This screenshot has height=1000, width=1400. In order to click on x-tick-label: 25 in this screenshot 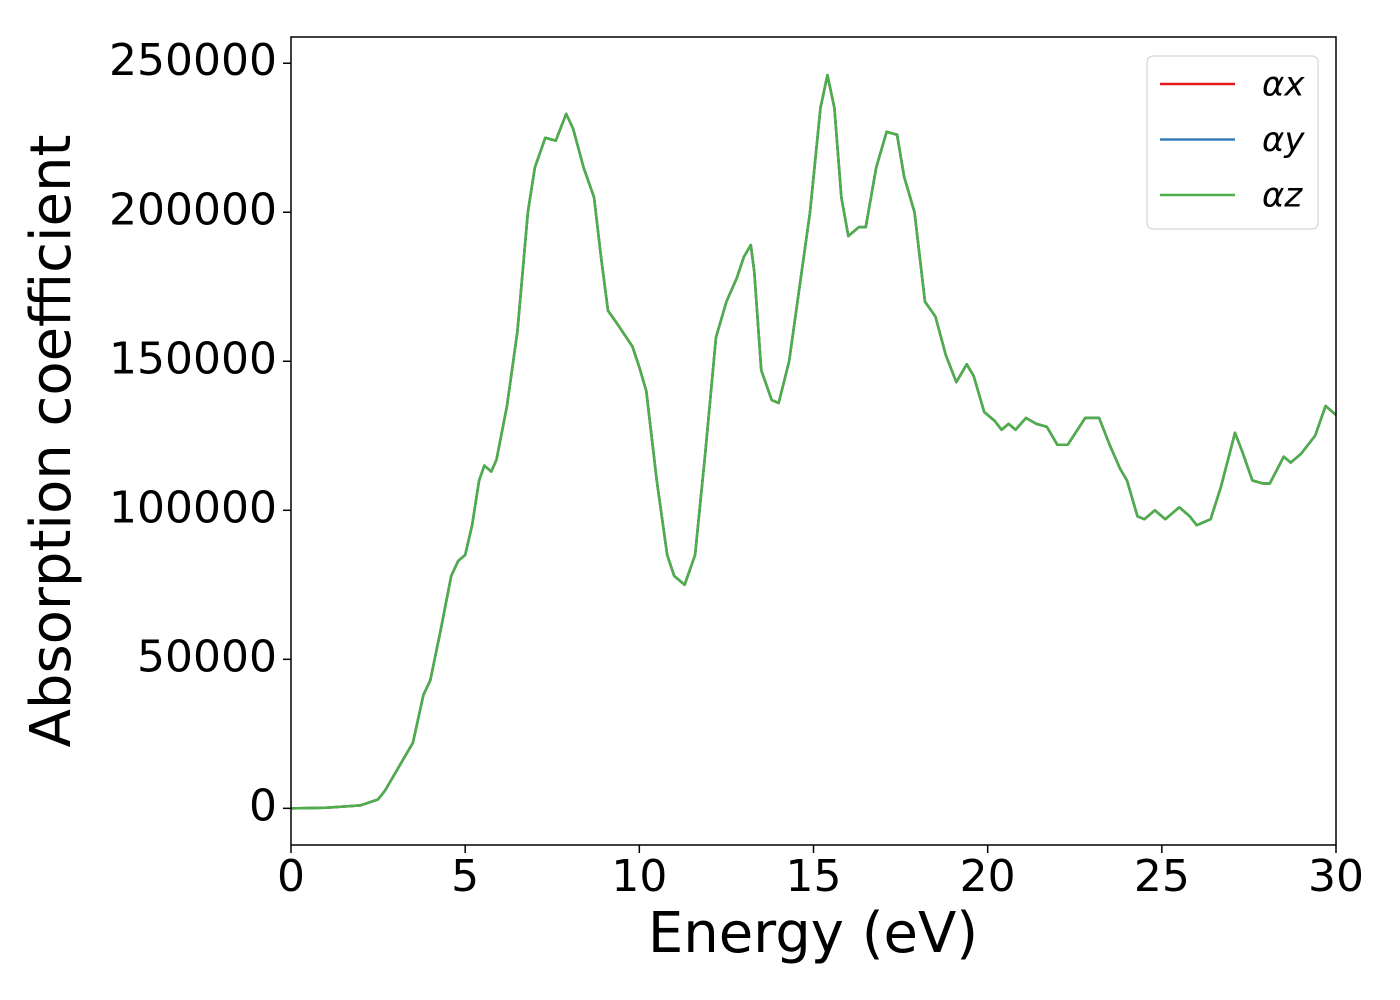, I will do `click(1162, 876)`.